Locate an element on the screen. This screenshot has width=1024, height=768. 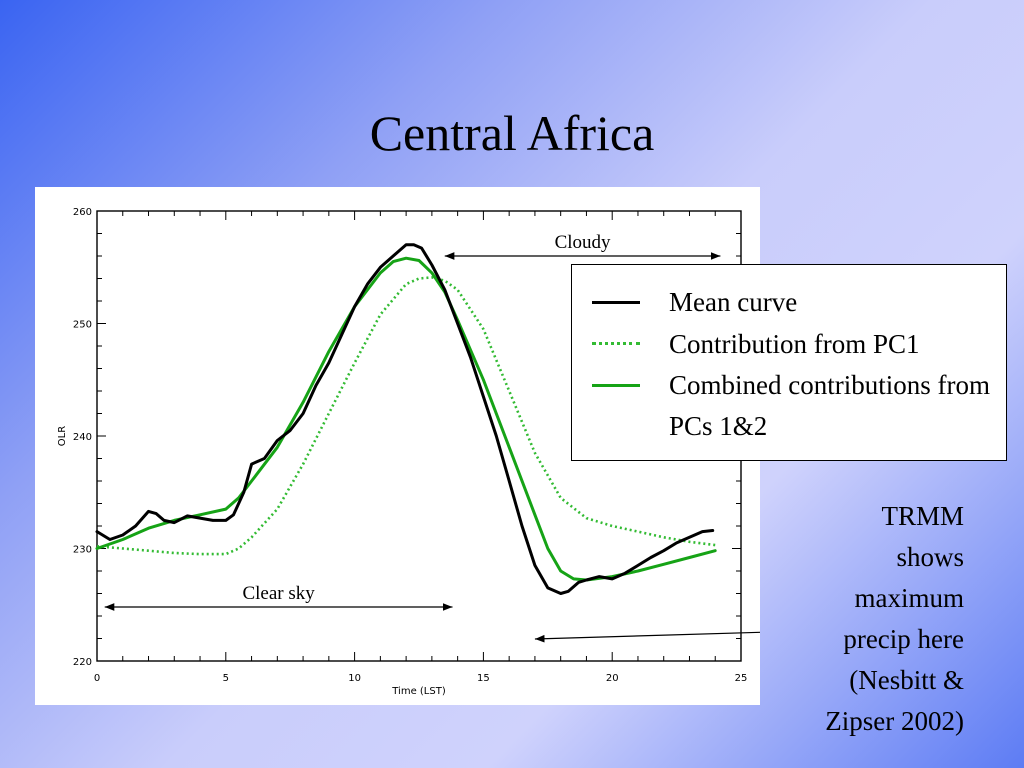
note-line: (Nesbitt & is located at coordinates (906, 680).